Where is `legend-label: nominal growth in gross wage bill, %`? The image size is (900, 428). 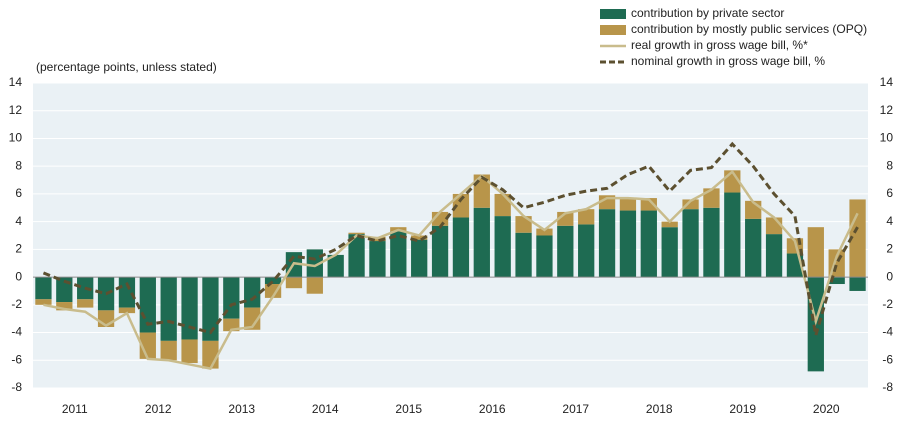
legend-label: nominal growth in gross wage bill, % is located at coordinates (728, 61).